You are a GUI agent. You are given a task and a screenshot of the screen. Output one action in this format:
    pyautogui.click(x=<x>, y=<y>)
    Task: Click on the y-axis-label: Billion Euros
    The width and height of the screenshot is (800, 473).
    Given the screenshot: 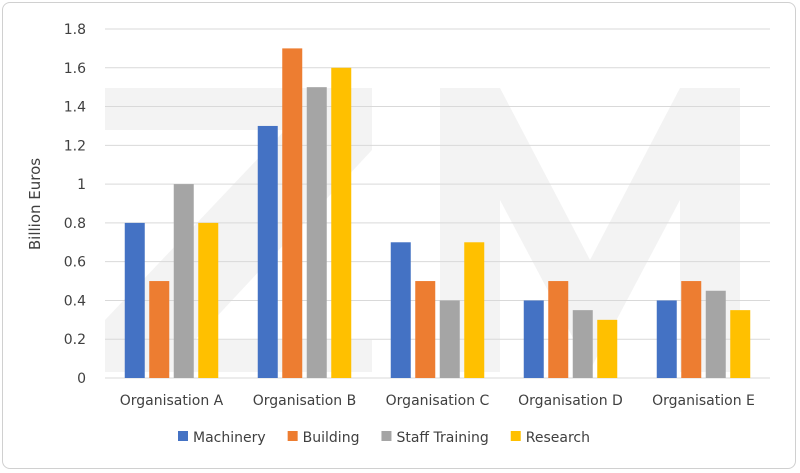 What is the action you would take?
    pyautogui.click(x=35, y=204)
    